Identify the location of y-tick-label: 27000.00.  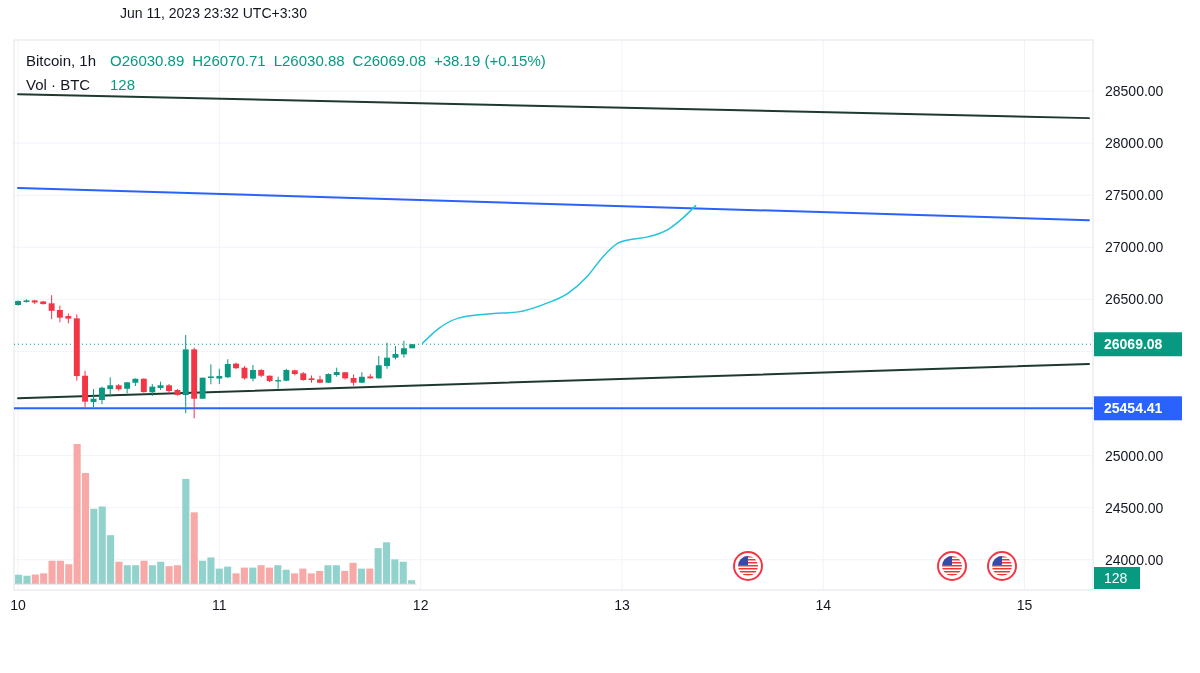
(1134, 247).